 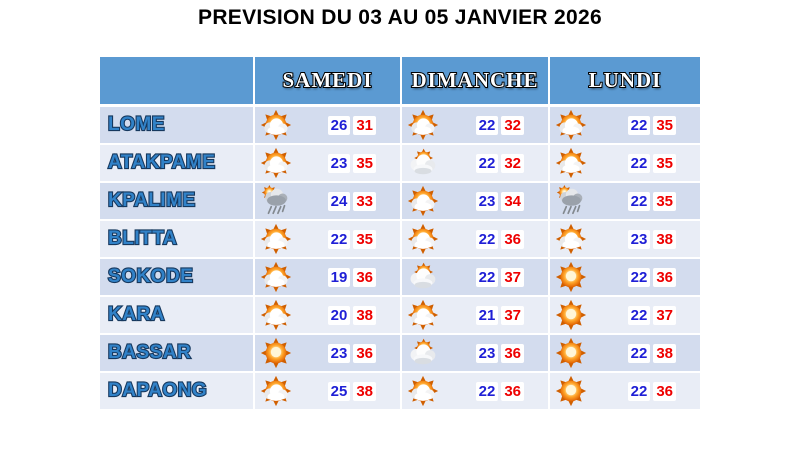 I want to click on temperature-pair: 25 38, so click(x=351, y=391).